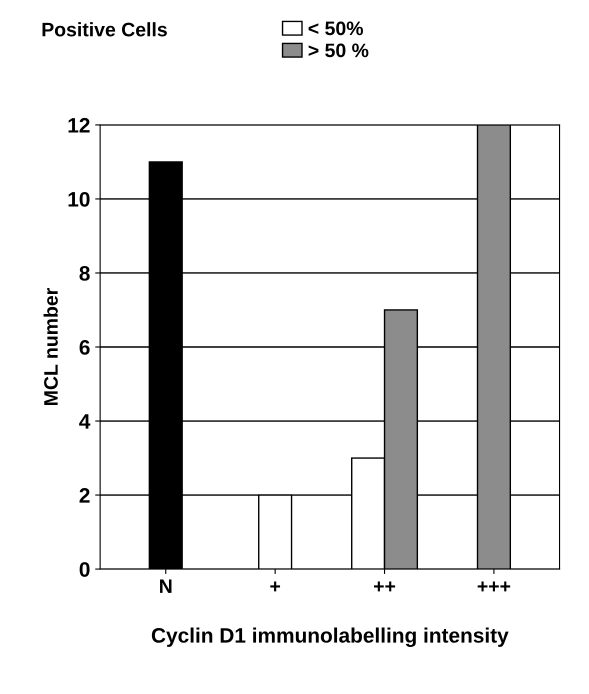  Describe the element at coordinates (51, 346) in the screenshot. I see `y-axis-title: MCL number` at that location.